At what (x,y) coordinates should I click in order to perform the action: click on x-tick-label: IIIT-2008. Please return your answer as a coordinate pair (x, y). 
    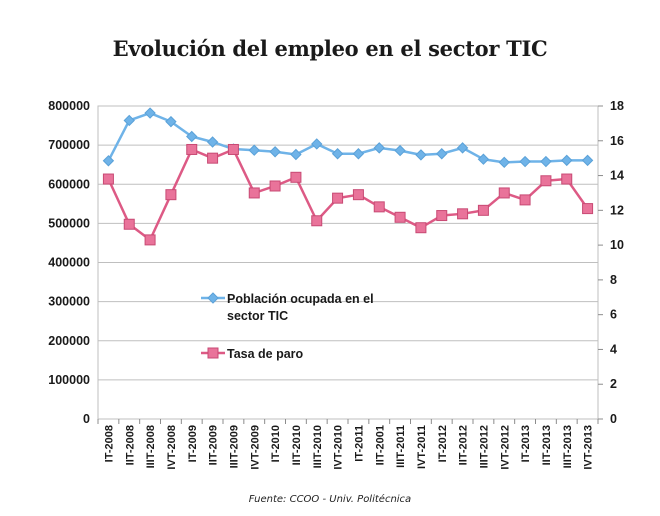
    Looking at the image, I should click on (151, 446).